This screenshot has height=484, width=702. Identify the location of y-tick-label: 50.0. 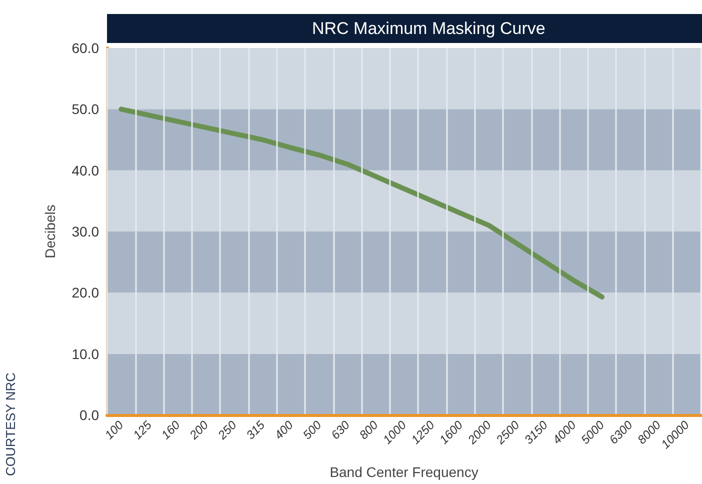
(86, 109).